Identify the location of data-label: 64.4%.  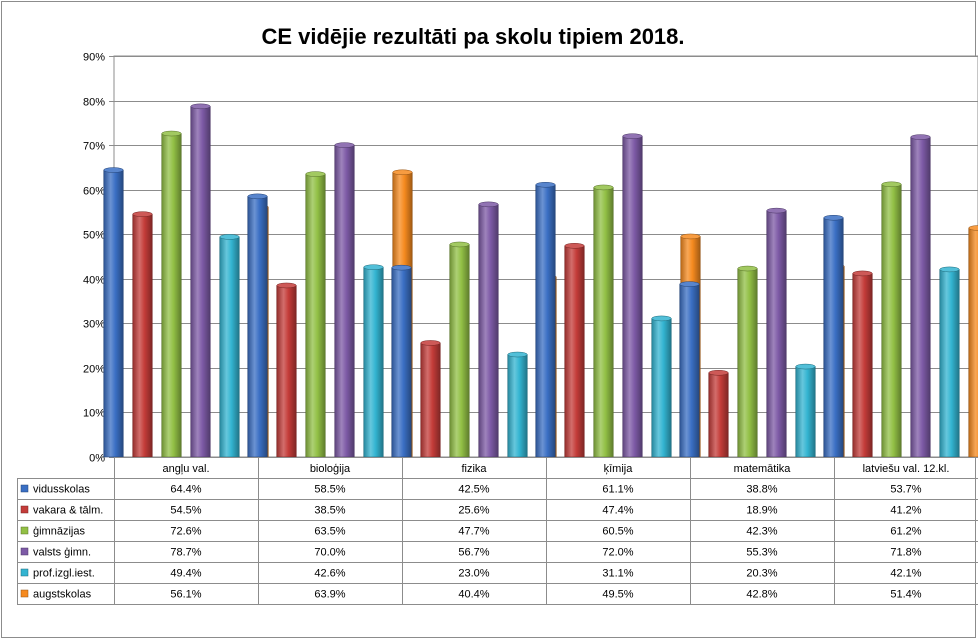
(185, 490).